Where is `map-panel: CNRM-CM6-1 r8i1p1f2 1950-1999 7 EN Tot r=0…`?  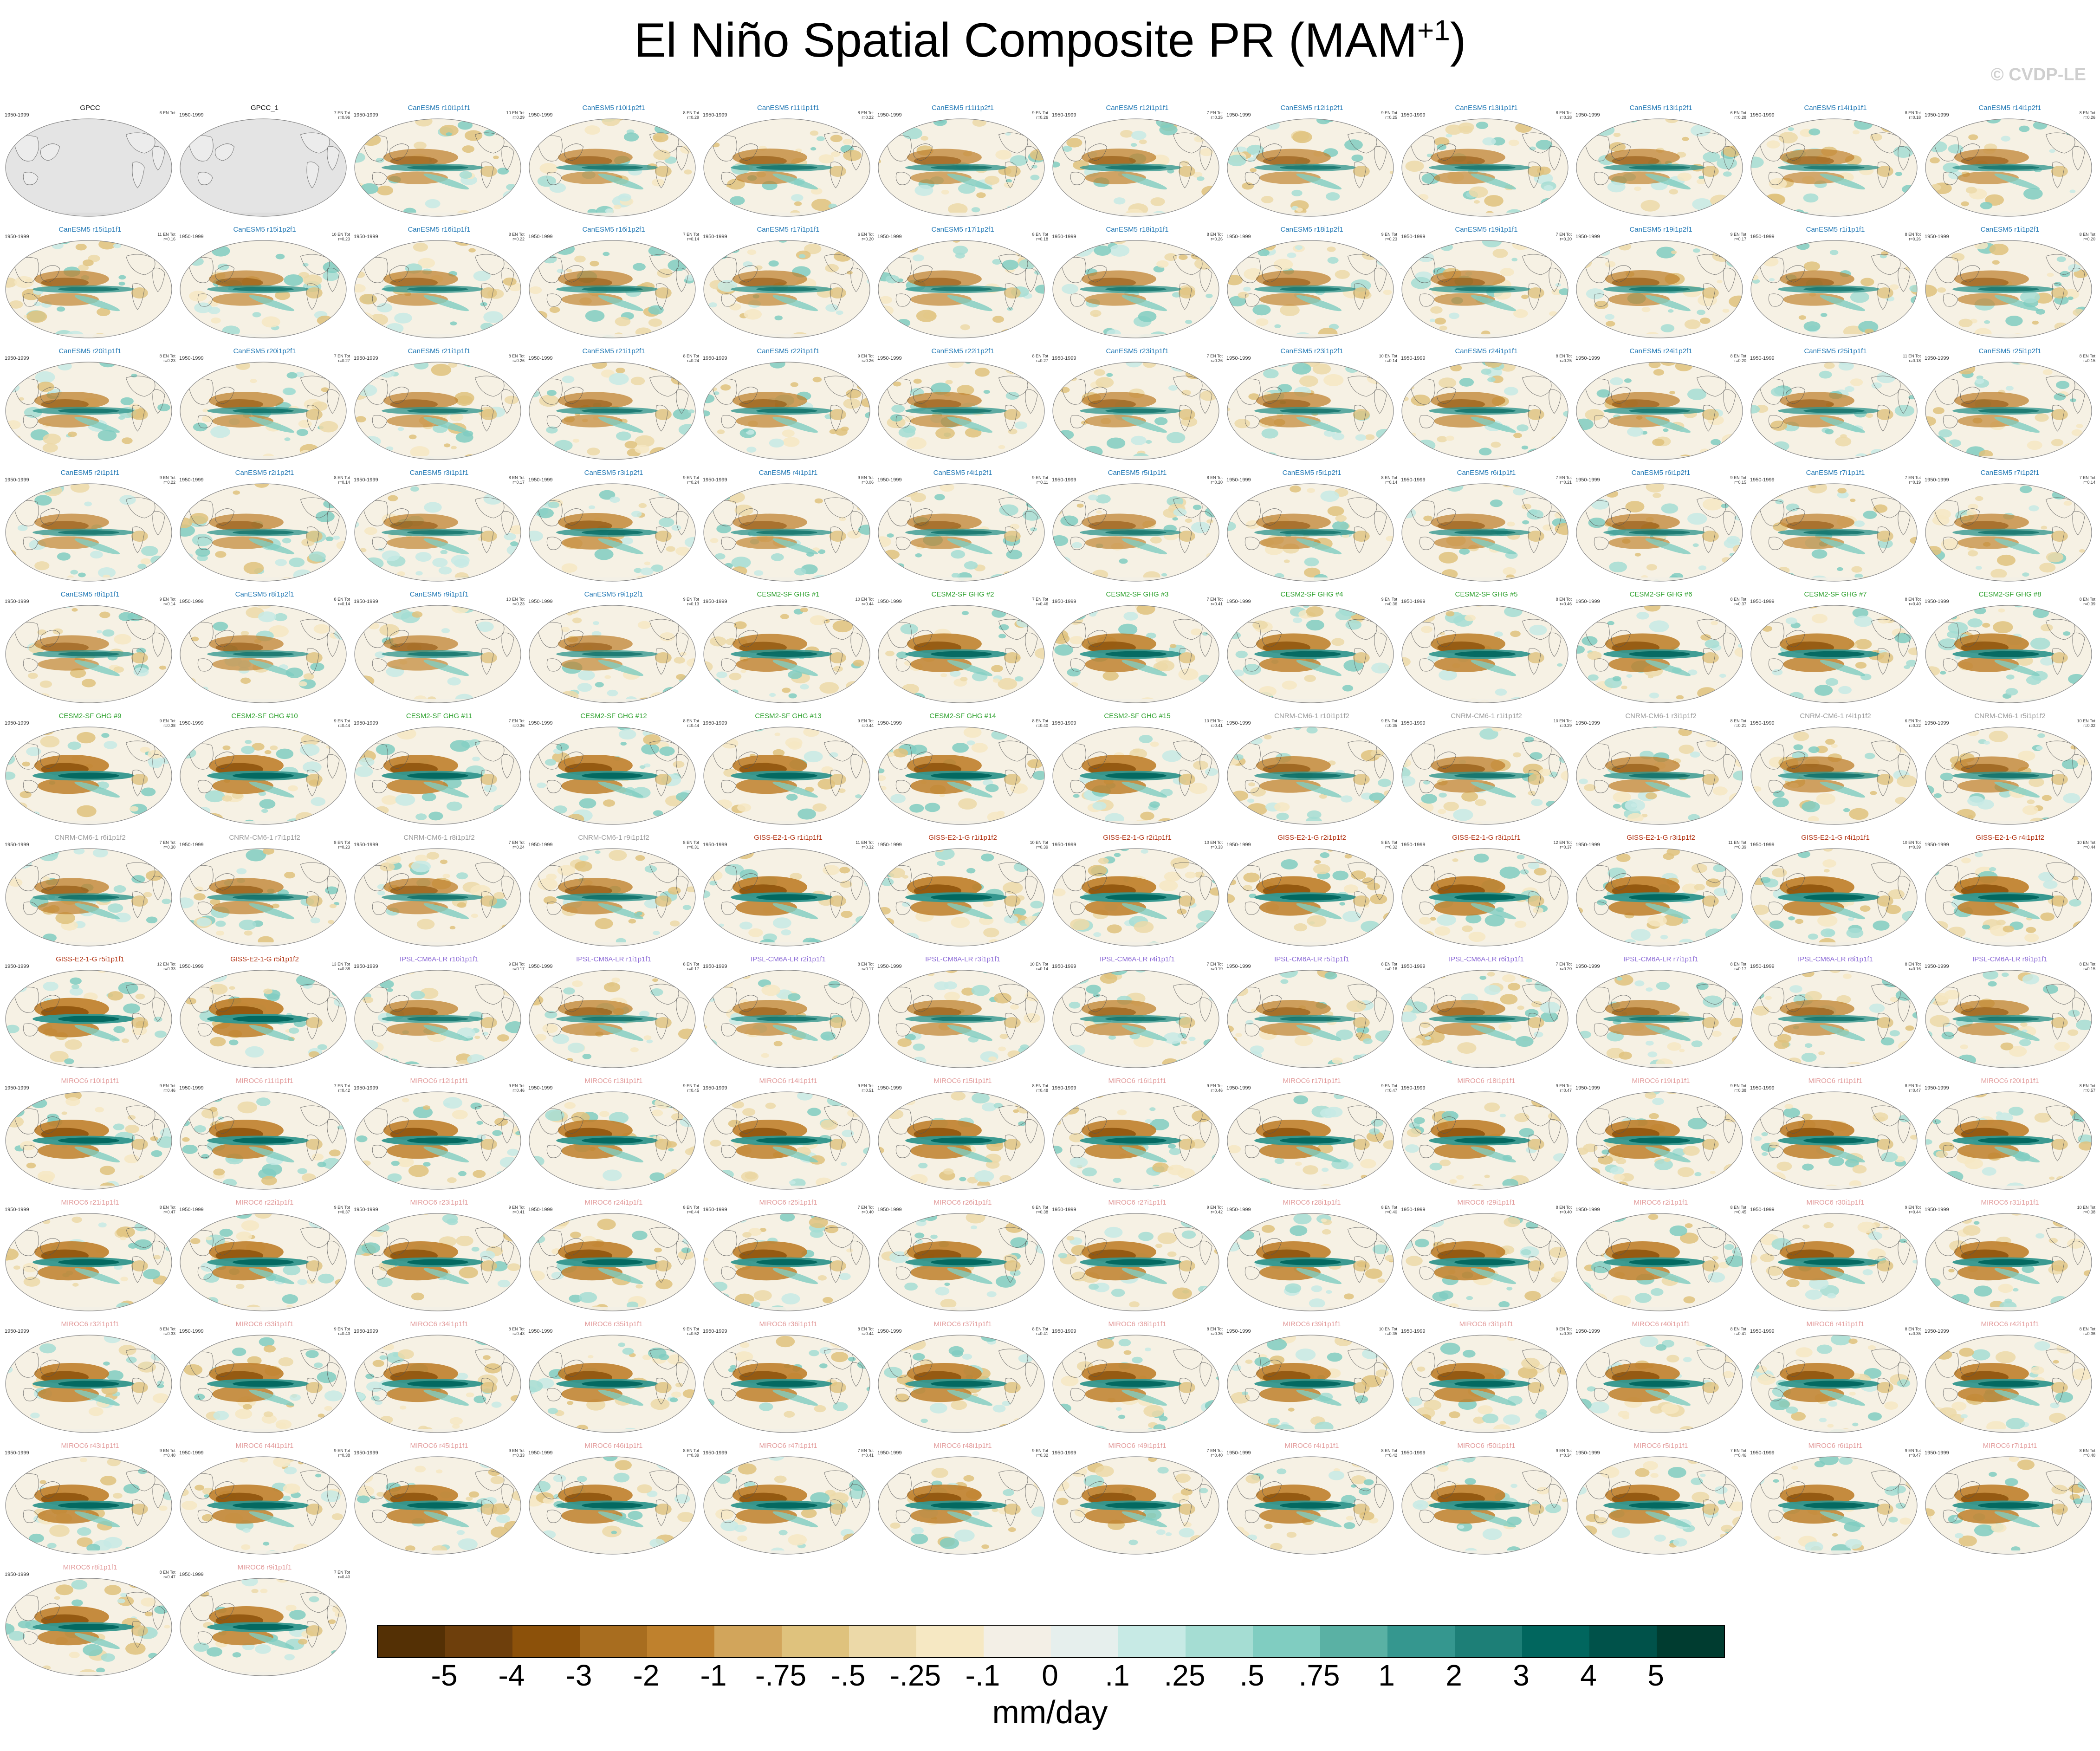 map-panel: CNRM-CM6-1 r8i1p1f2 1950-1999 7 EN Tot r=0… is located at coordinates (439, 893).